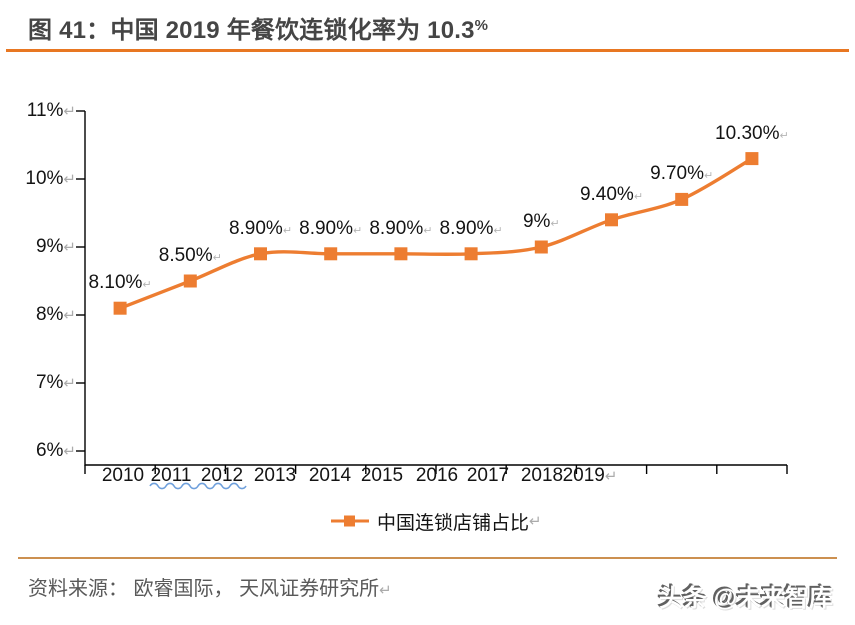 Image resolution: width=855 pixels, height=625 pixels. Describe the element at coordinates (488, 475) in the screenshot. I see `x-axis-label: 2017` at that location.